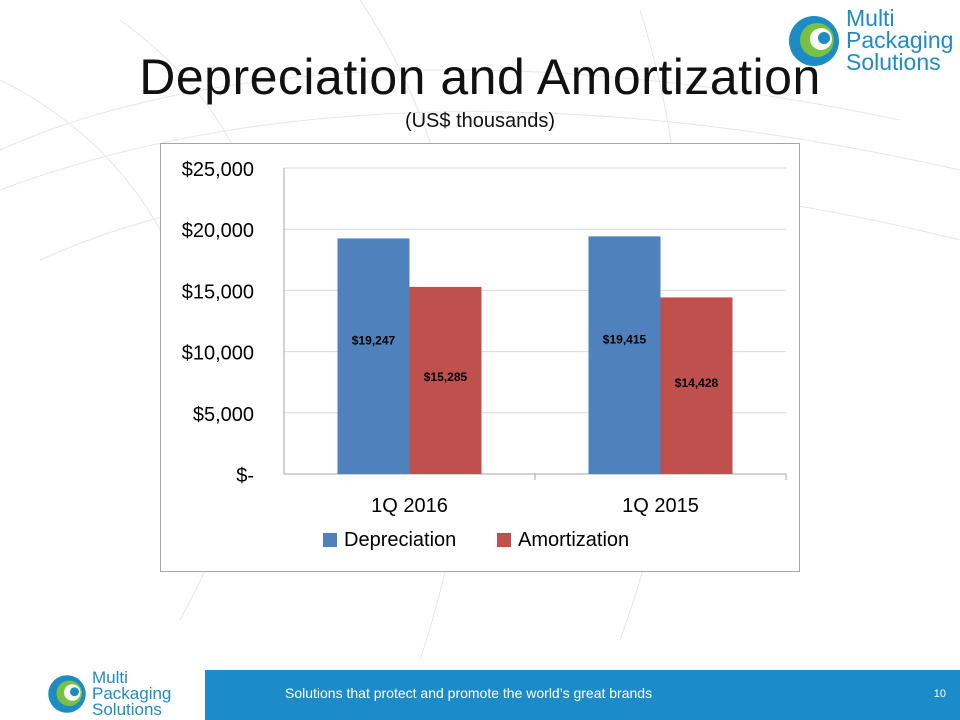 This screenshot has width=960, height=720. I want to click on y-tick-label: $20,000, so click(218, 231).